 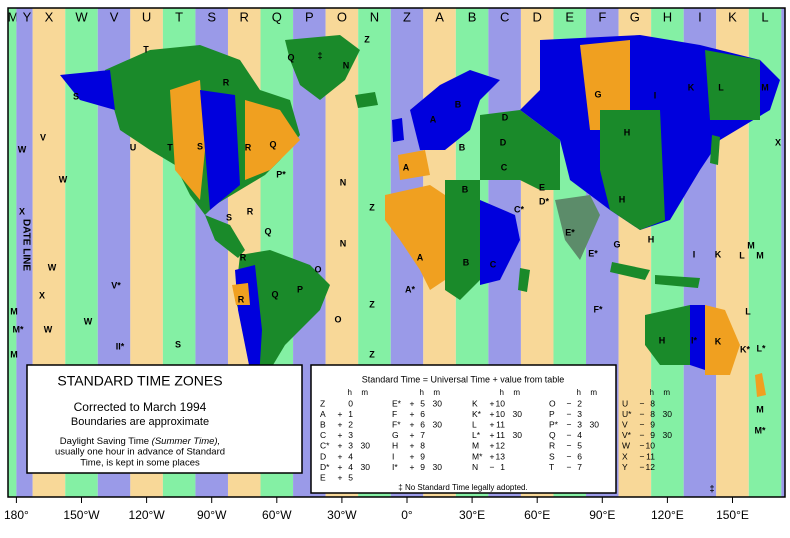 What do you see at coordinates (650, 456) in the screenshot?
I see `hours: 11` at bounding box center [650, 456].